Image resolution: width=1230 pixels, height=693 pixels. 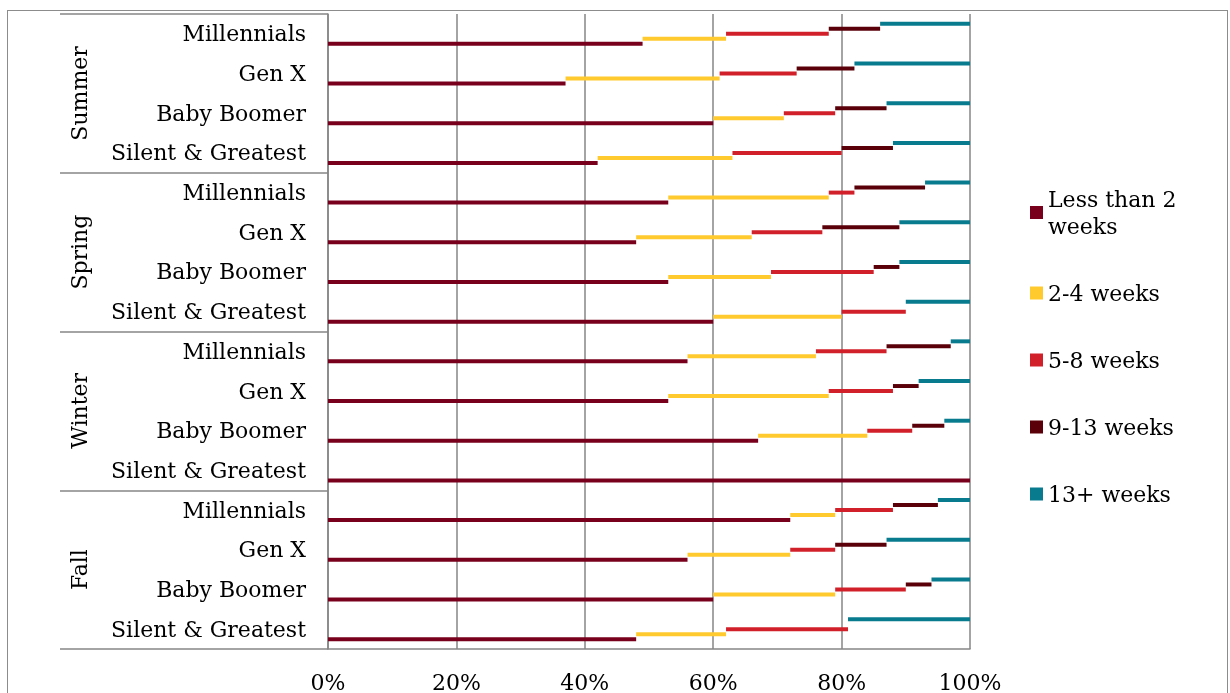 I want to click on x-tick-label: 60%, so click(x=713, y=681).